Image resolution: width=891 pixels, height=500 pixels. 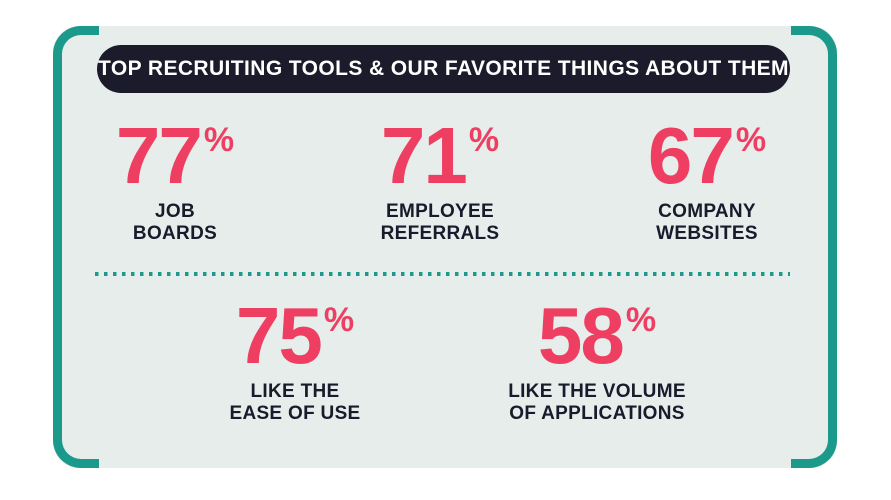 I want to click on stat-label: EMPLOYEE REFERRALS, so click(x=440, y=223).